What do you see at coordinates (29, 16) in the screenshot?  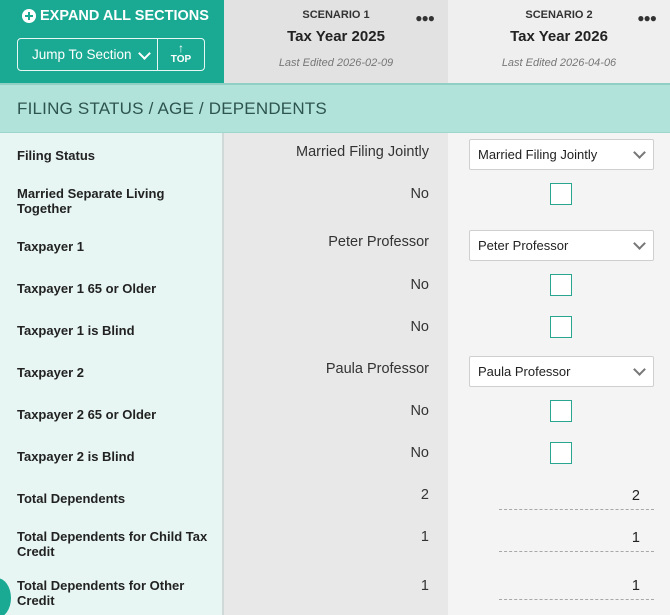 I see `plus-circle-icon` at bounding box center [29, 16].